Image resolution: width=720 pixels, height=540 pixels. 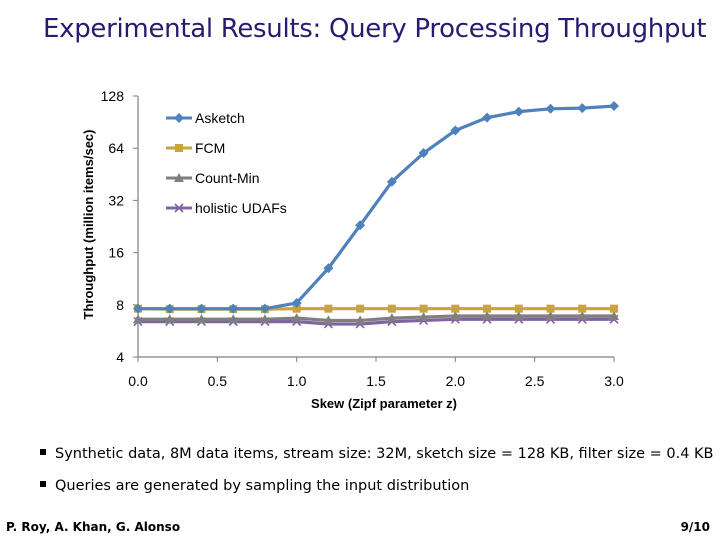 I want to click on legend-entry: Count-Min, so click(x=213, y=178).